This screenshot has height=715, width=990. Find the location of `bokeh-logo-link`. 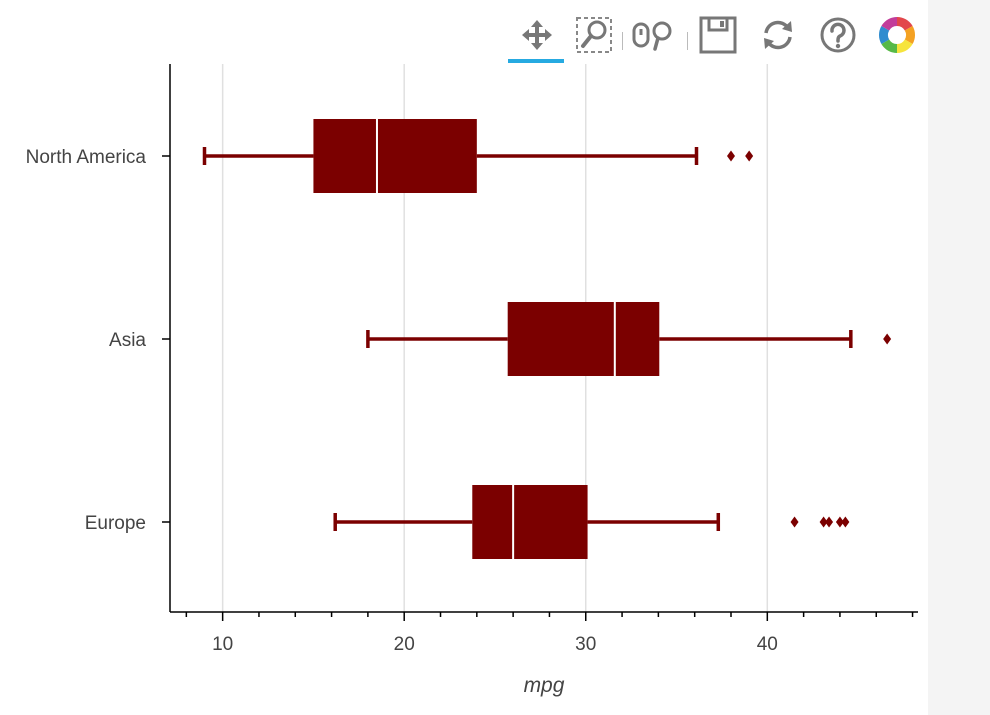

bokeh-logo-link is located at coordinates (897, 35).